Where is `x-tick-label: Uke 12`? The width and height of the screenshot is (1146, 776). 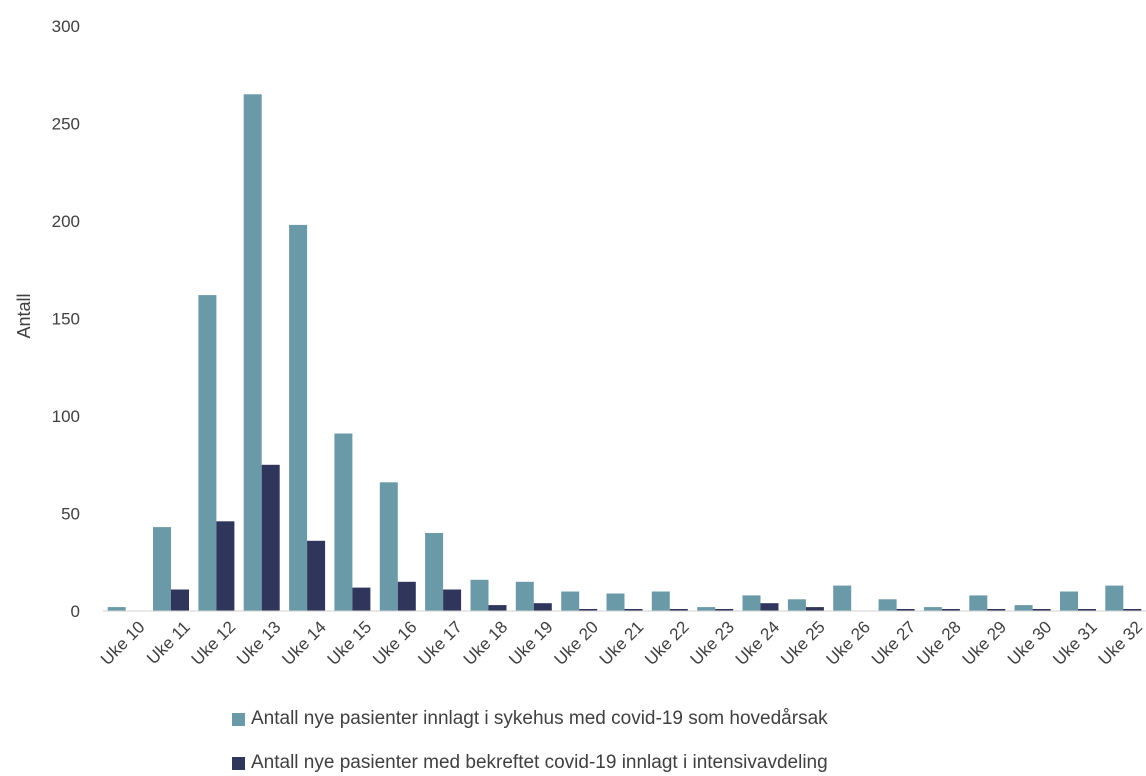 x-tick-label: Uke 12 is located at coordinates (214, 643).